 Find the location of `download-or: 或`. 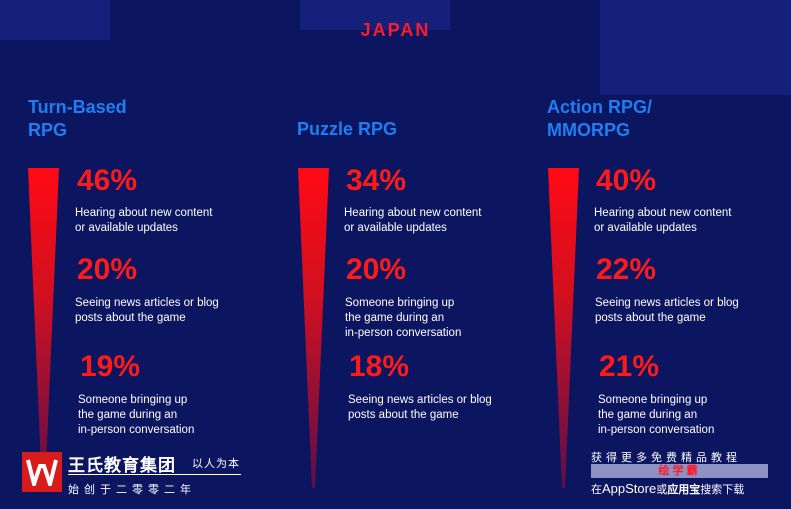

download-or: 或 is located at coordinates (662, 490).